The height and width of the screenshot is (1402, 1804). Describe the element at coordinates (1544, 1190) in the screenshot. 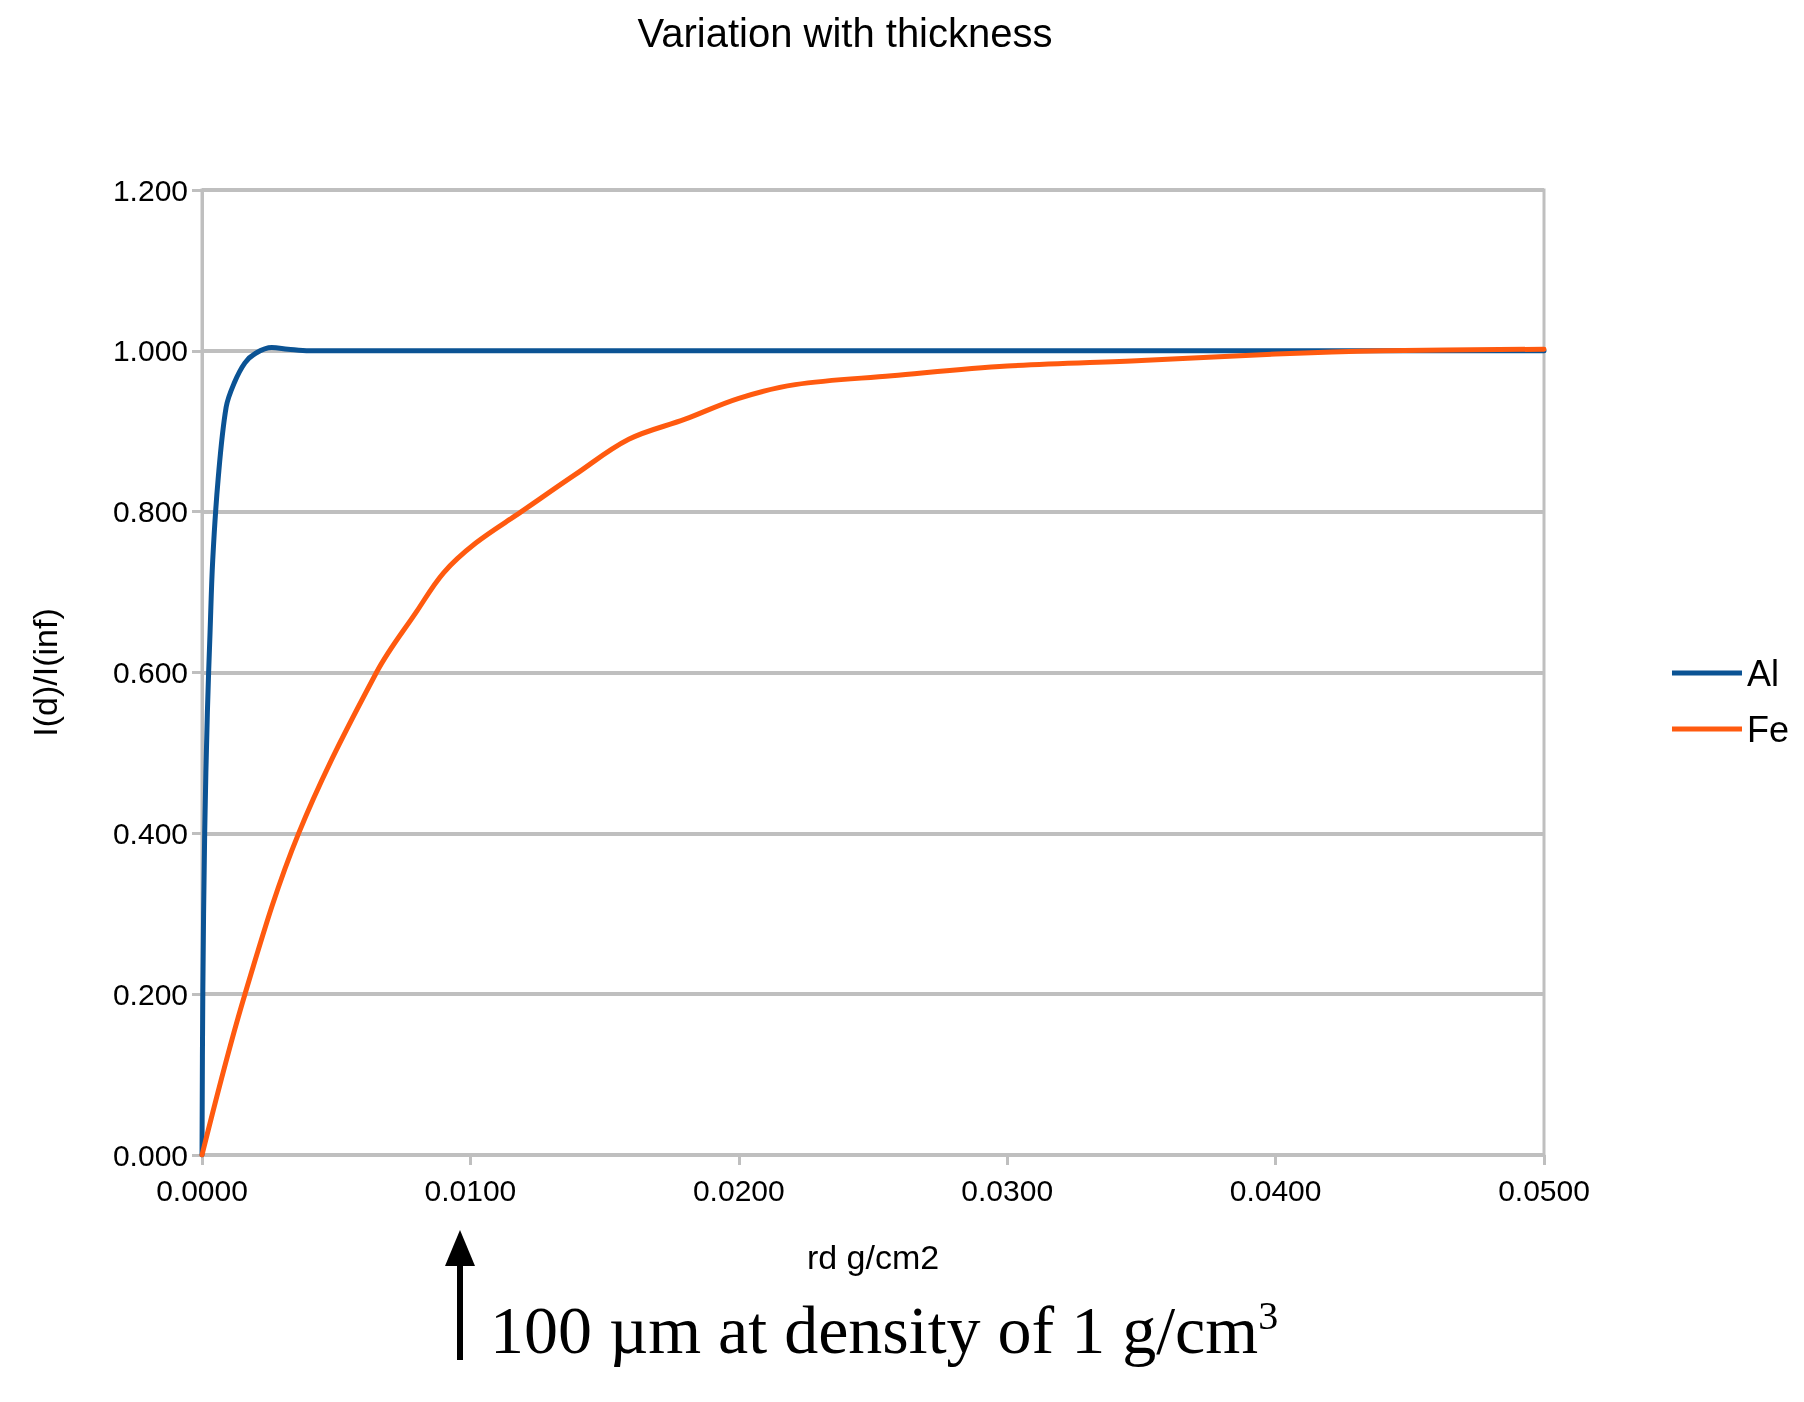

I see `x-tick-label: 0.0500` at that location.